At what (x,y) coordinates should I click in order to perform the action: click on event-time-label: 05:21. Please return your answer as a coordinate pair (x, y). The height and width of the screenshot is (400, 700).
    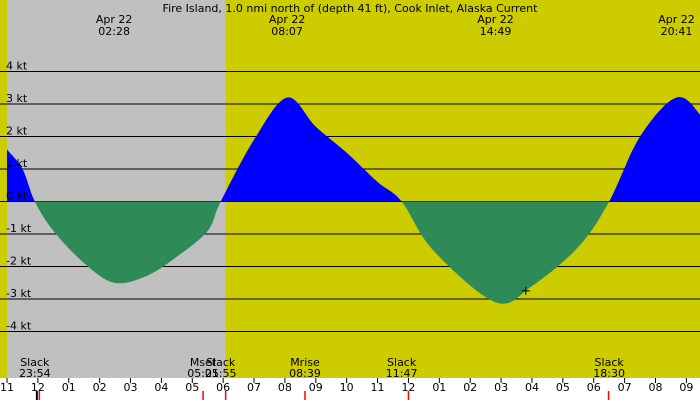
    Looking at the image, I should click on (203, 373).